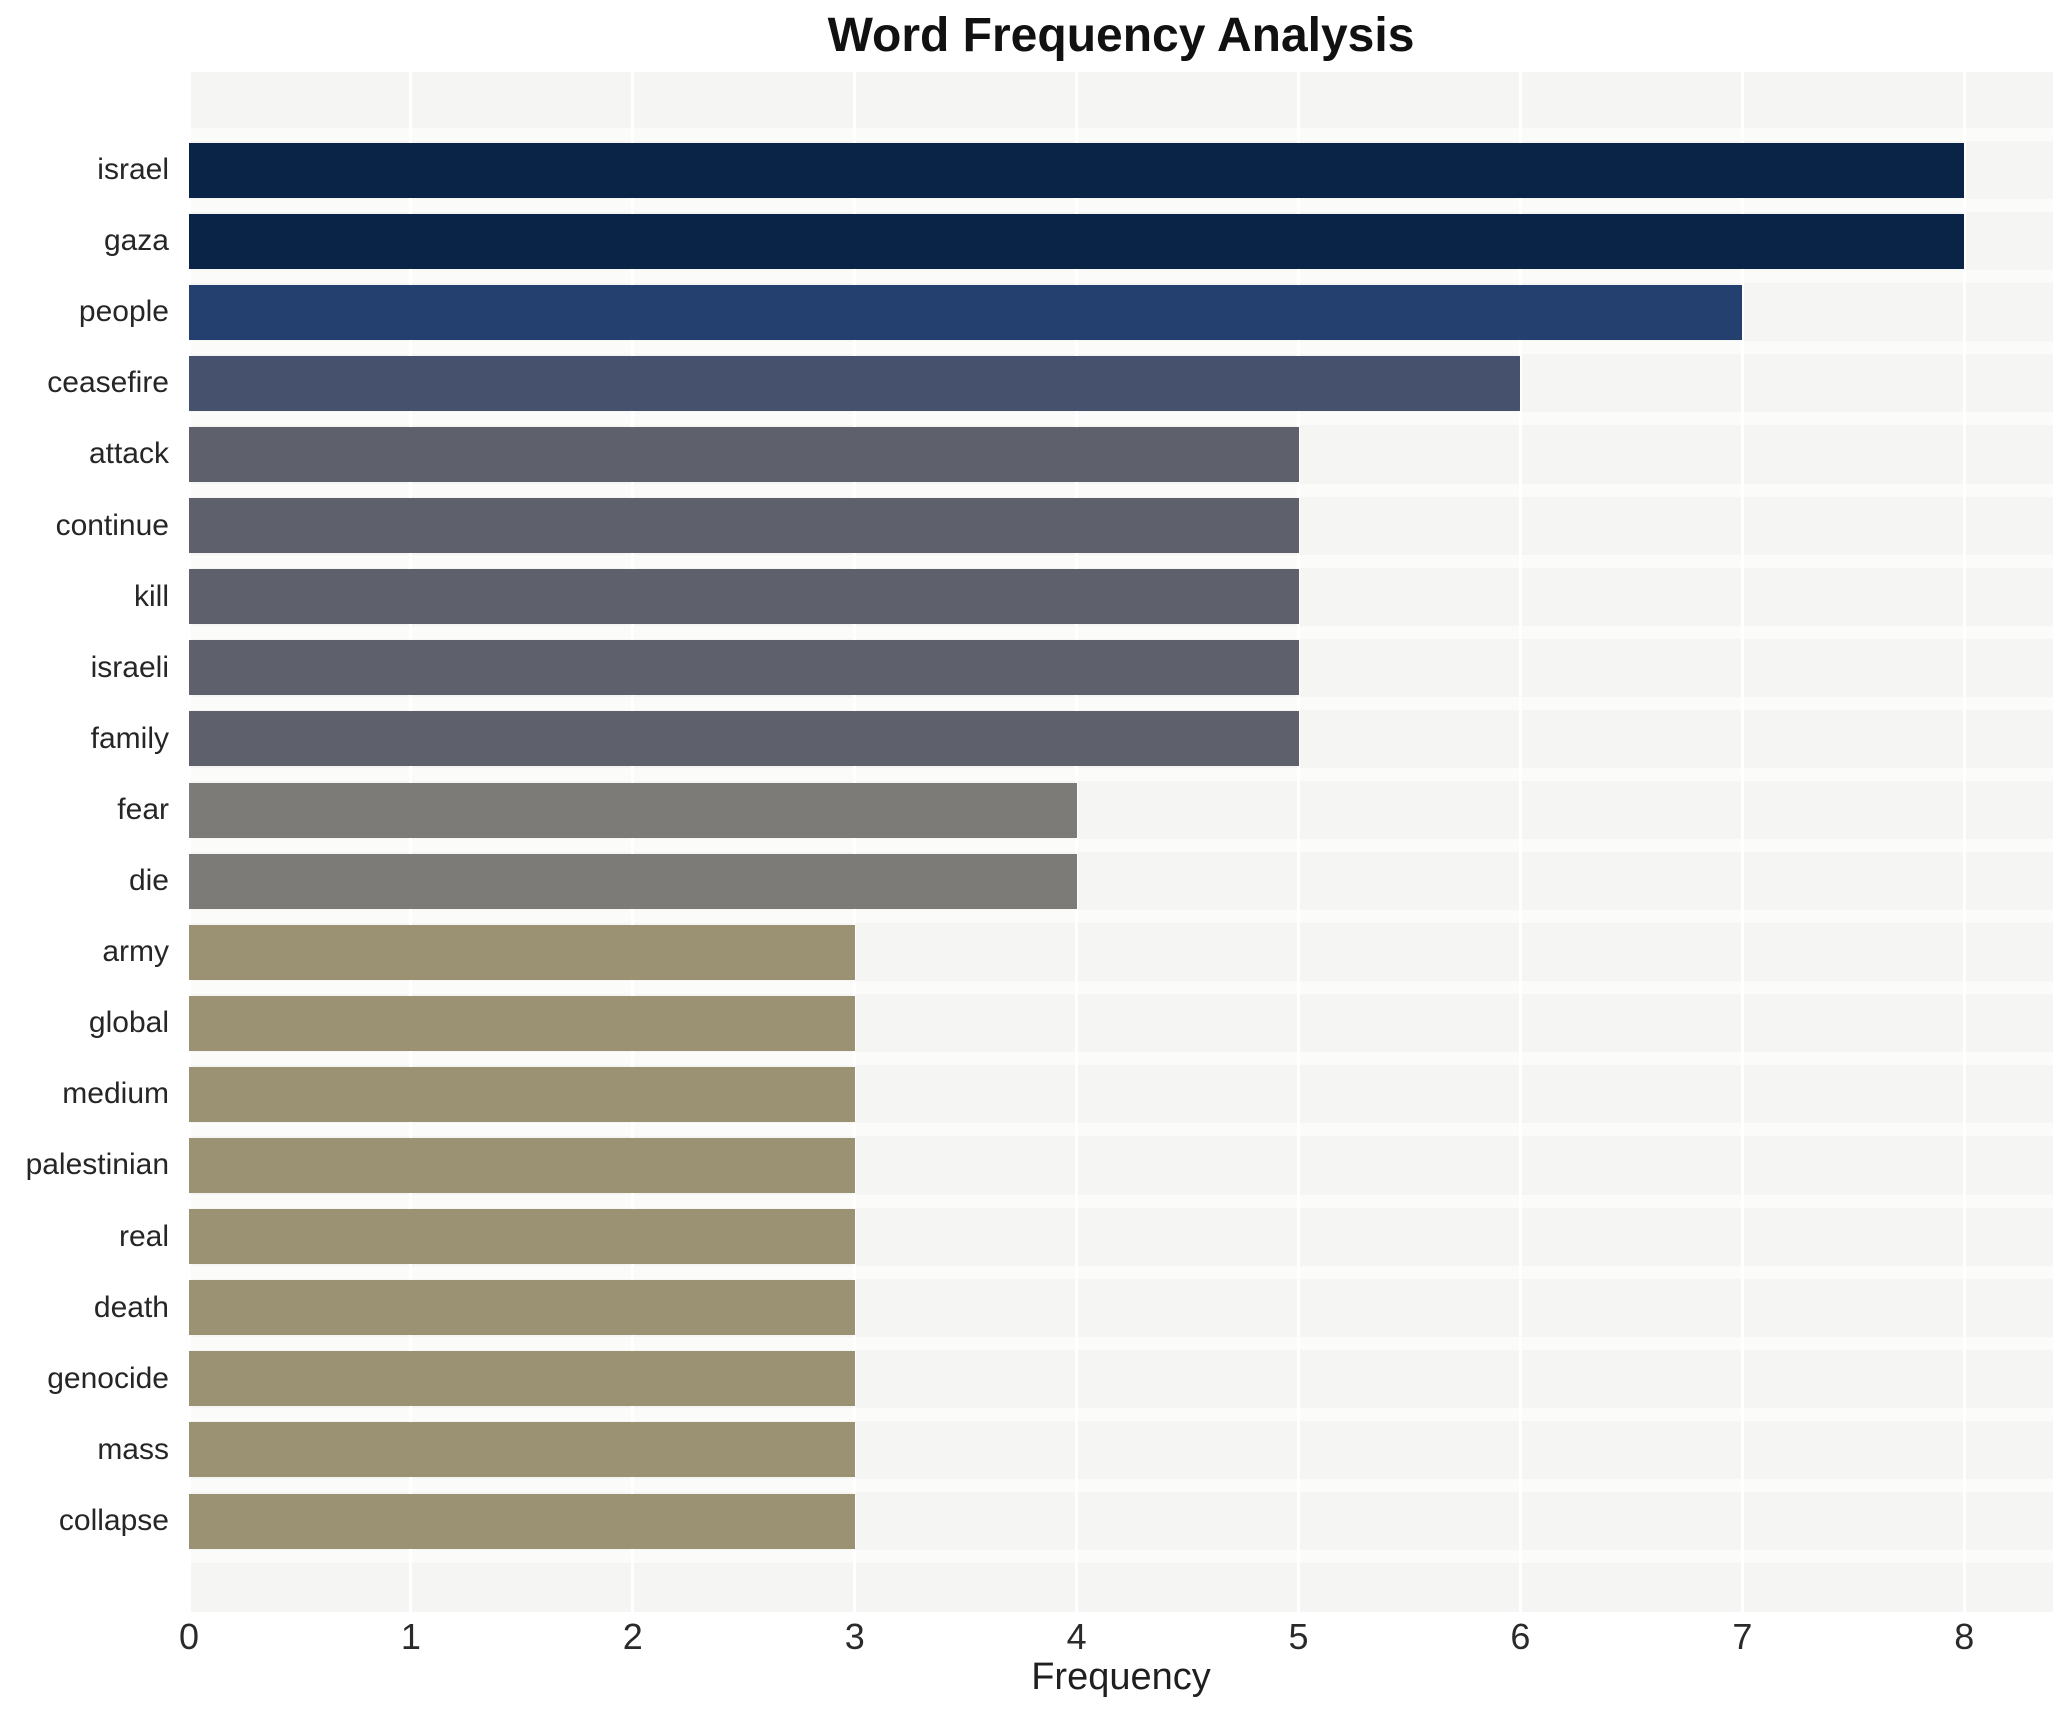 The image size is (2069, 1710). I want to click on y-label-death: death, so click(131, 1307).